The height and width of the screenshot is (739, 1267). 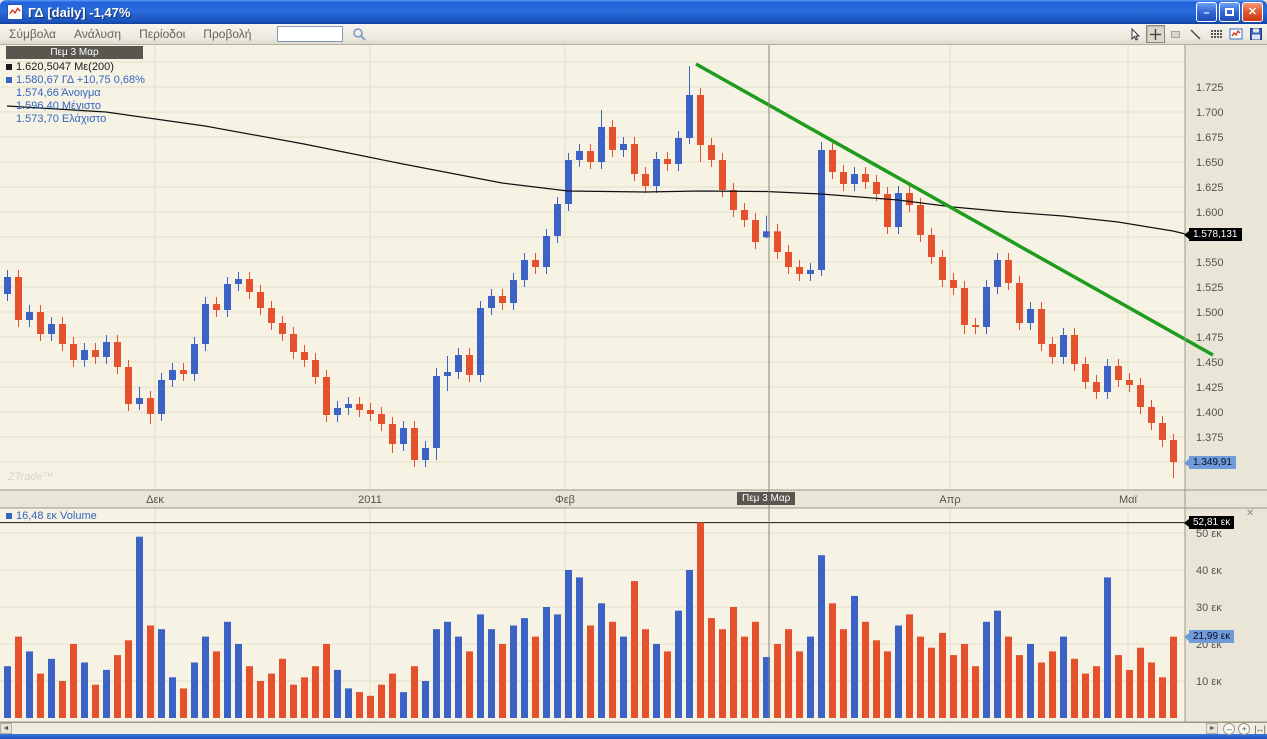 I want to click on menu-periods: Περίοδοι, so click(x=162, y=34).